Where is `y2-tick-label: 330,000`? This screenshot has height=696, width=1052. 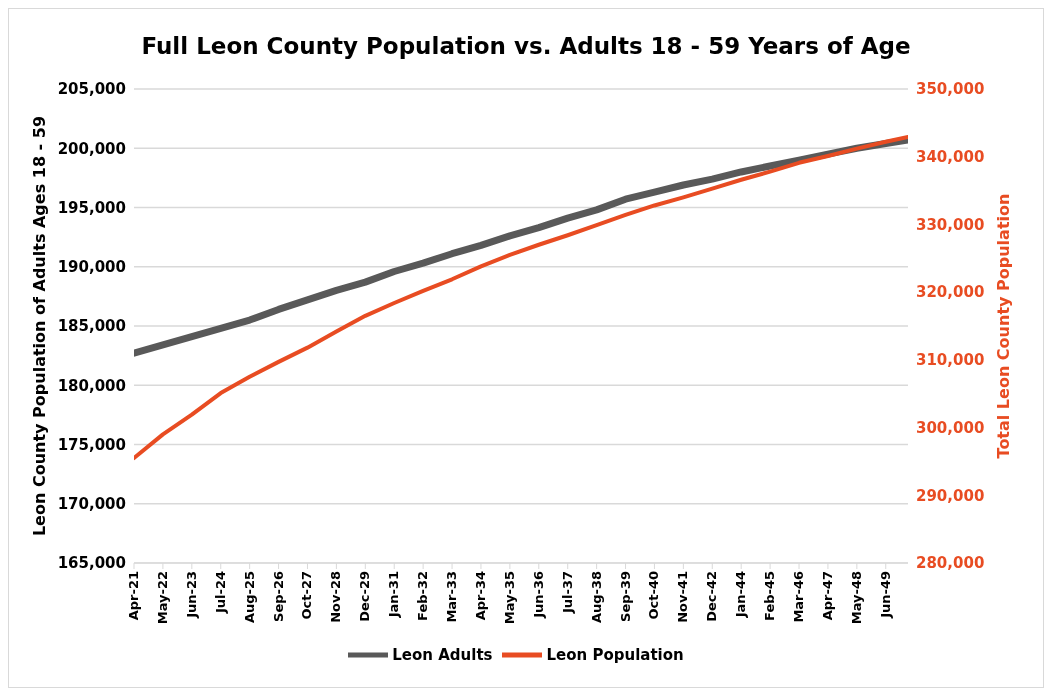
y2-tick-label: 330,000 is located at coordinates (950, 224).